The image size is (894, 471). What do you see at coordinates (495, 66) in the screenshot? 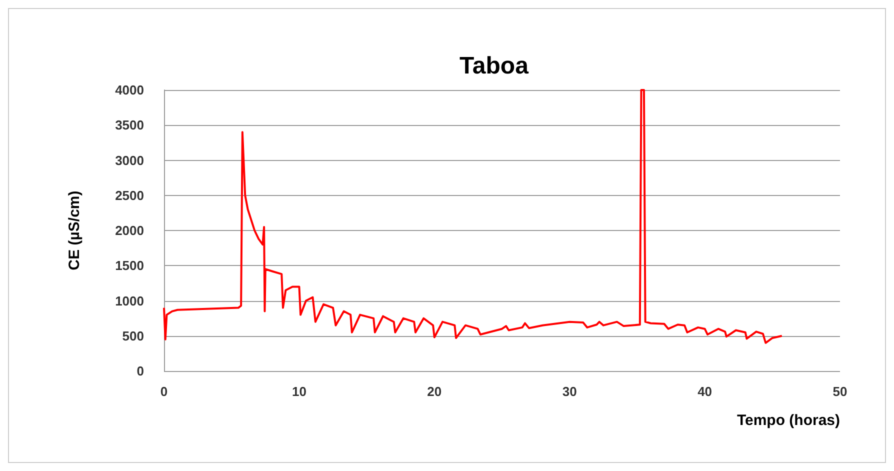
I see `chart-title: Taboa` at bounding box center [495, 66].